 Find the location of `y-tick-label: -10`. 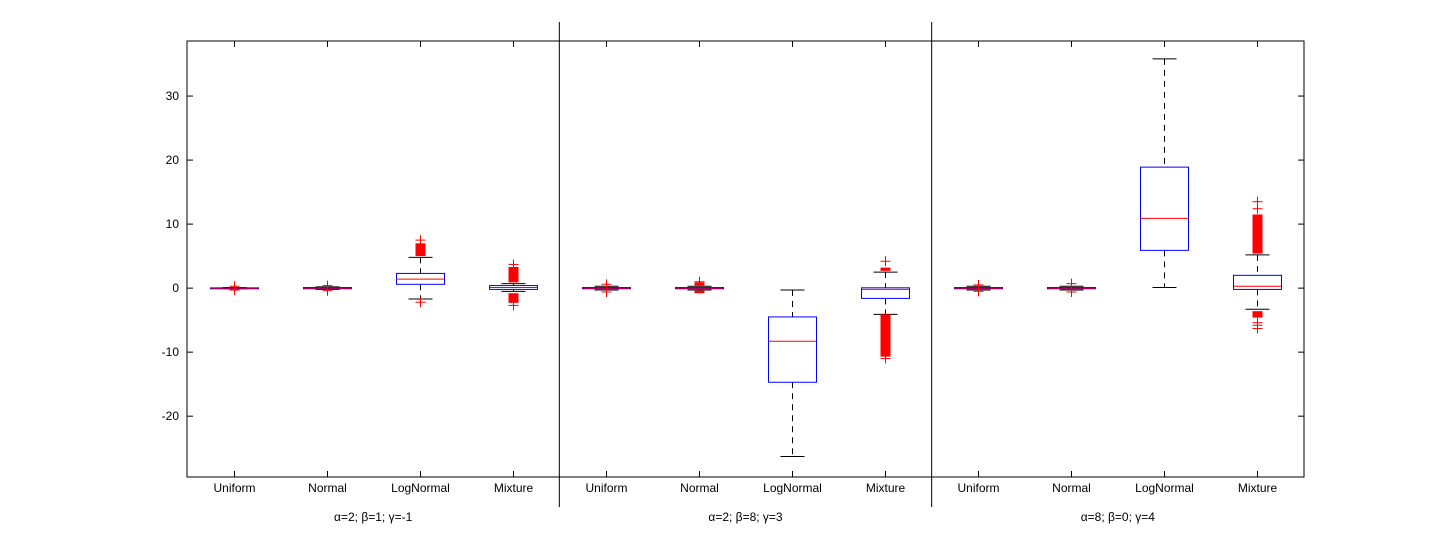

y-tick-label: -10 is located at coordinates (171, 352).